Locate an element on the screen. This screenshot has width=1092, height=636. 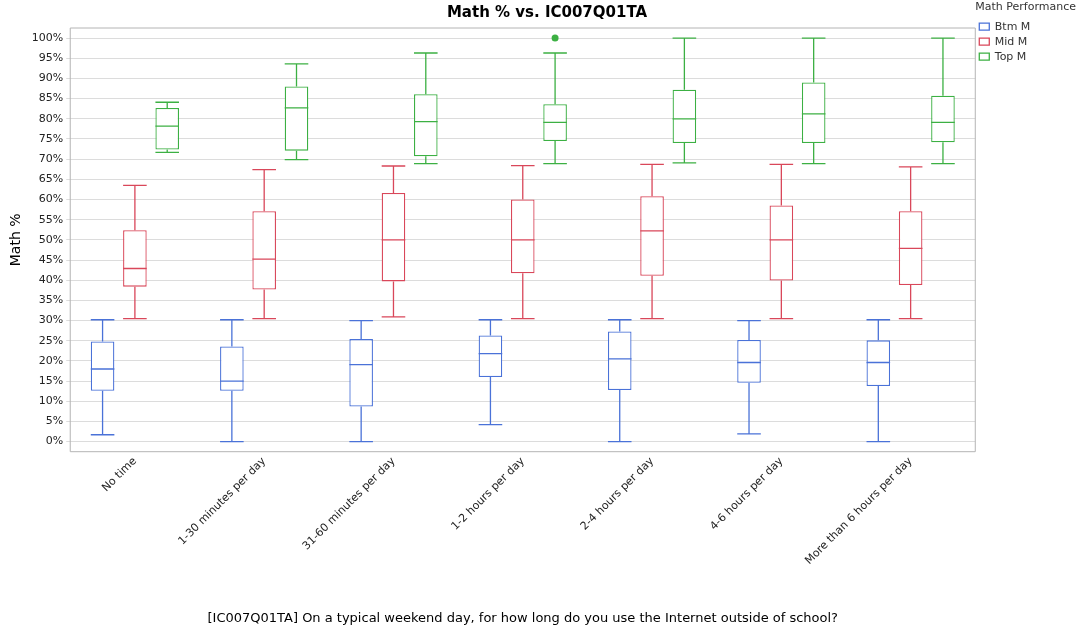
y-tick-label: 100% is located at coordinates (47, 37).